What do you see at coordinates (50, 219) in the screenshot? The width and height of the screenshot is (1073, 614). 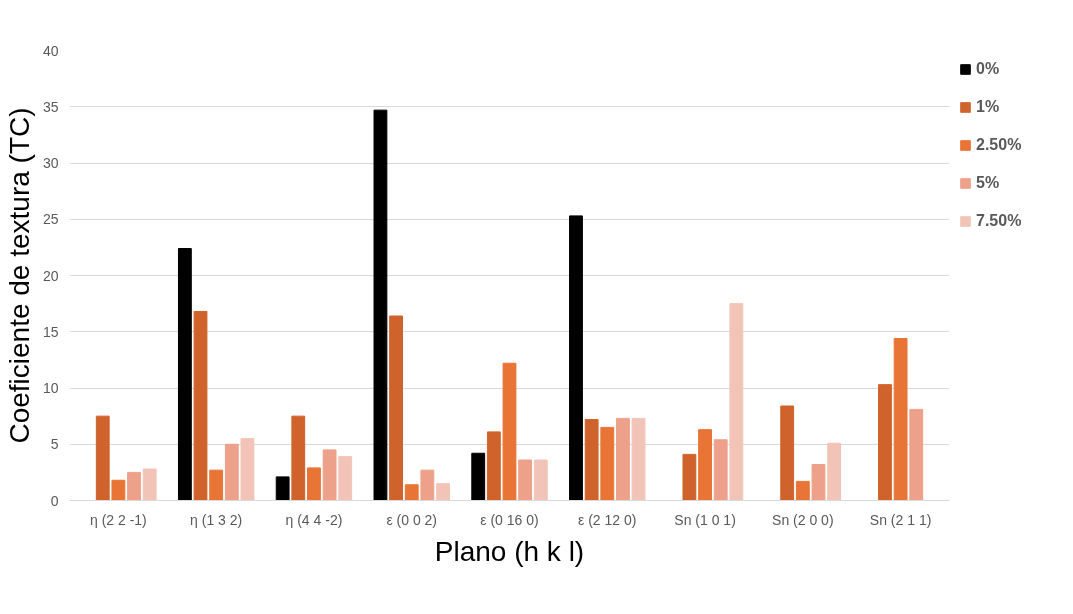 I see `y-tick-label: 25` at bounding box center [50, 219].